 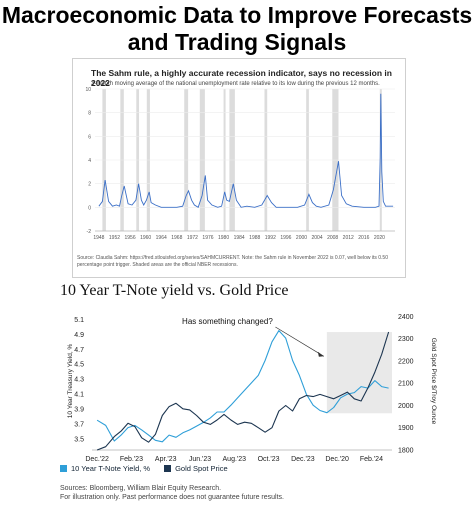 What do you see at coordinates (79, 380) in the screenshot?
I see `y-left-tick-label-4: 4.3` at bounding box center [79, 380].